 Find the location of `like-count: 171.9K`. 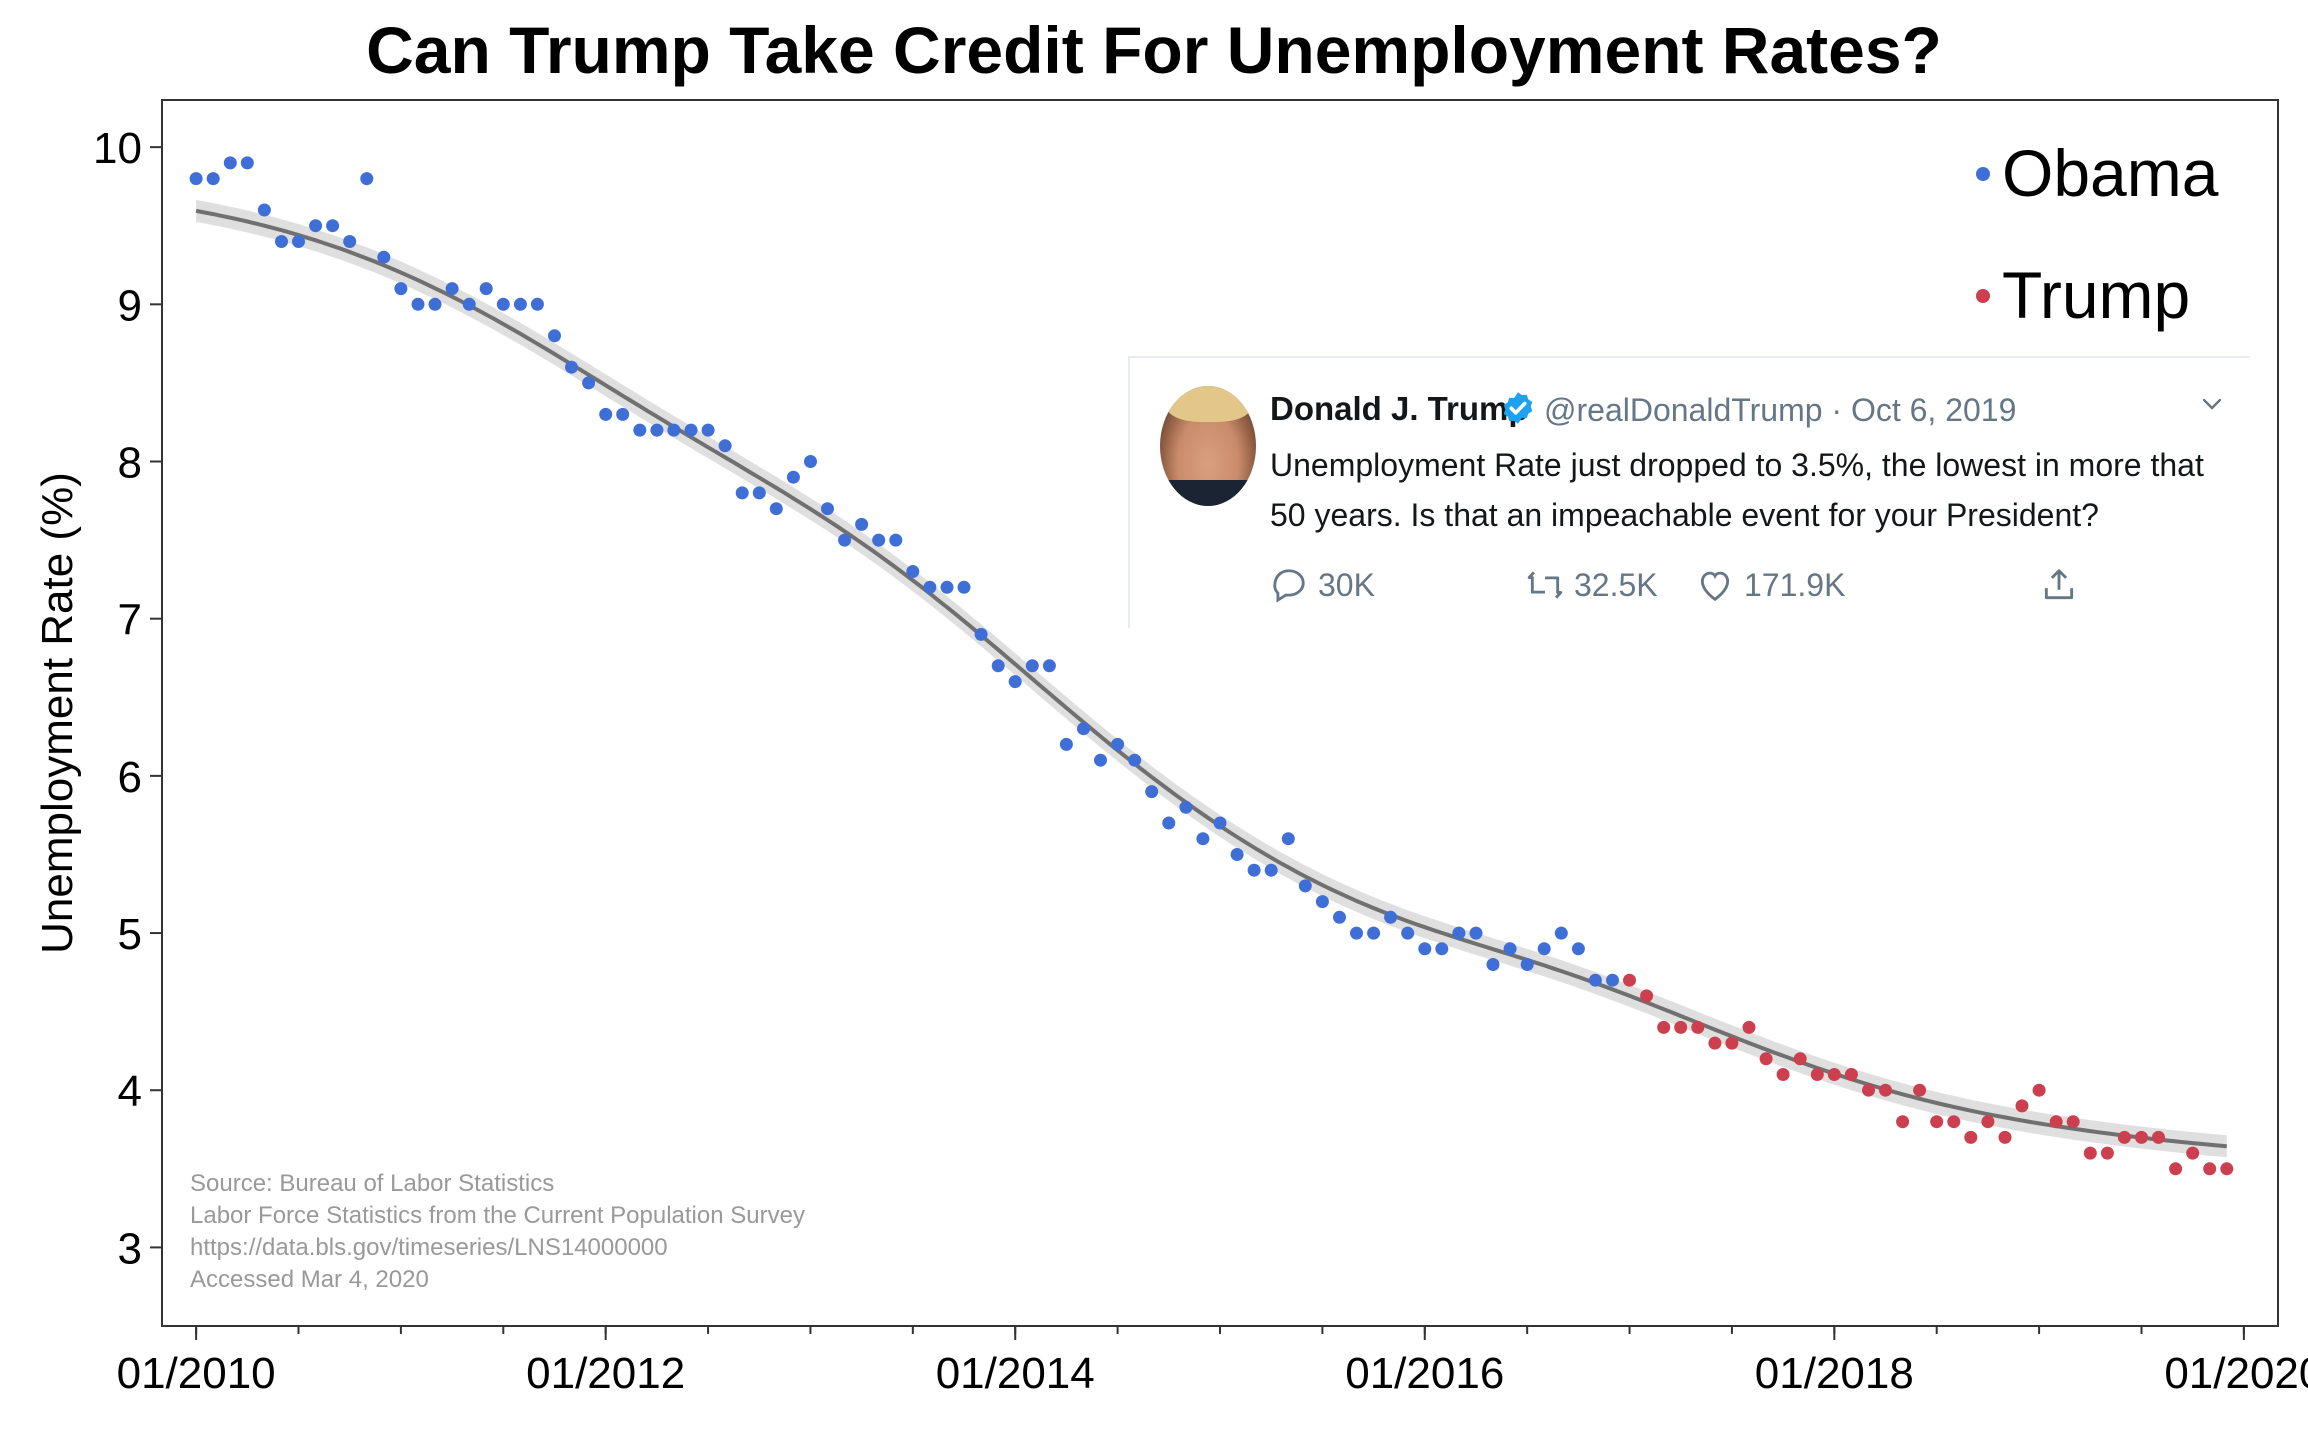

like-count: 171.9K is located at coordinates (1795, 584).